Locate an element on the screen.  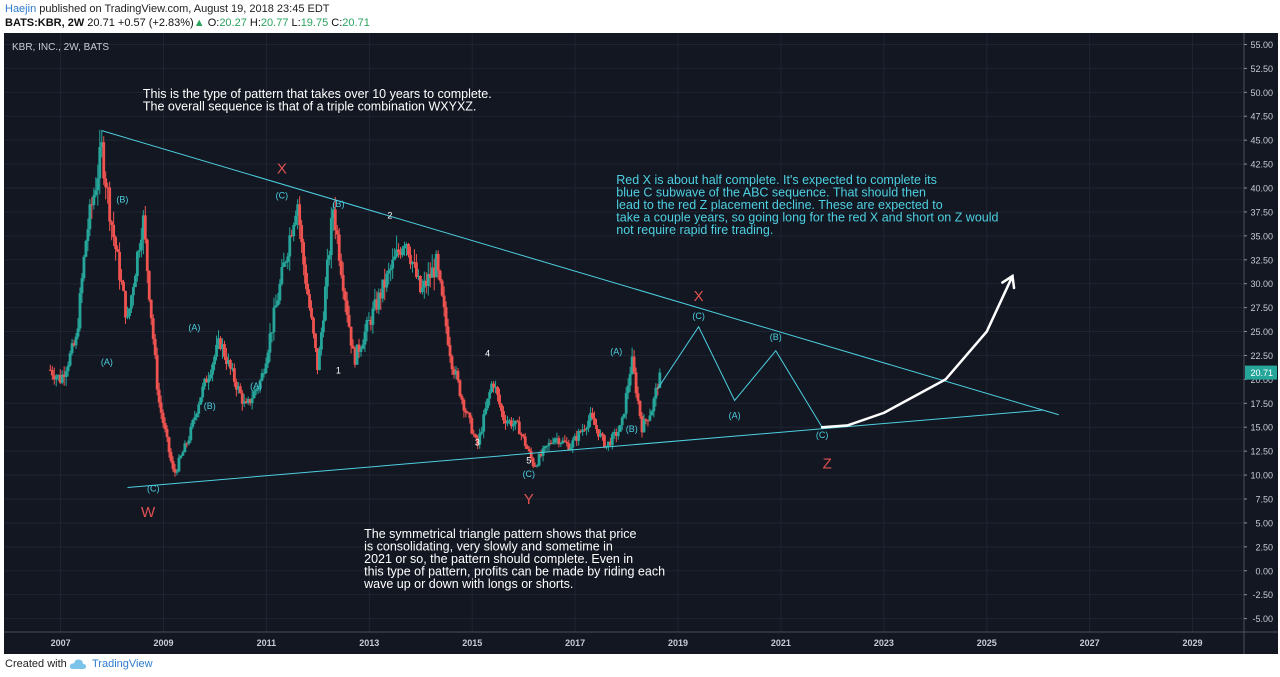
y-tick-label: 10.00 is located at coordinates (1261, 476).